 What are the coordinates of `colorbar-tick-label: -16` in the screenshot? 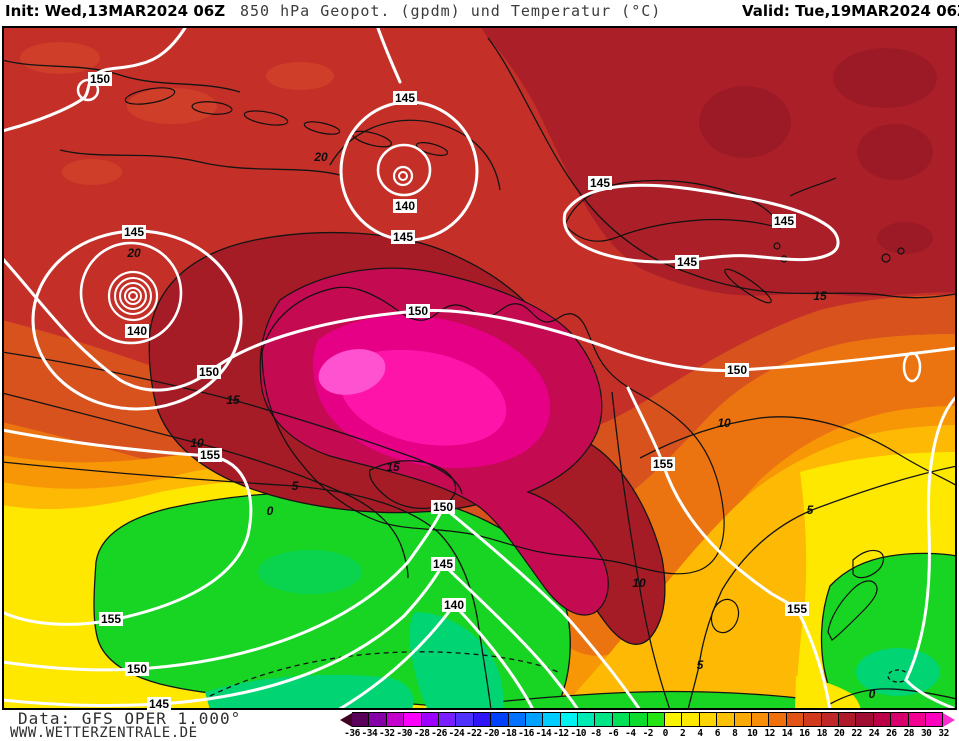 It's located at (526, 733).